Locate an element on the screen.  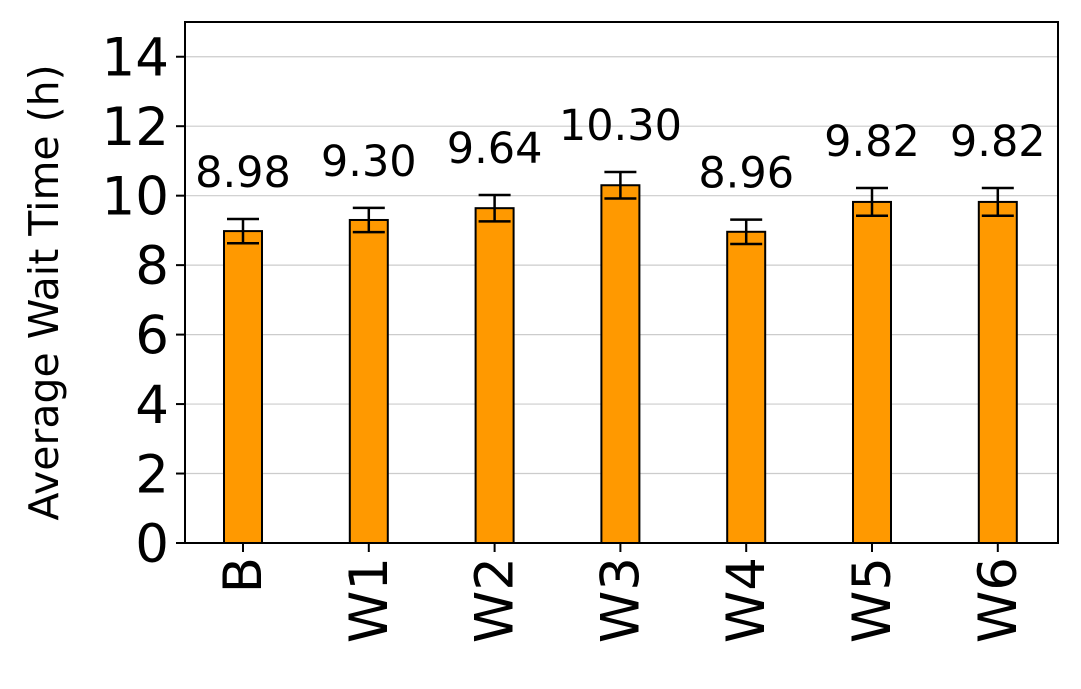
y-tick-label: 6 is located at coordinates (152, 336).